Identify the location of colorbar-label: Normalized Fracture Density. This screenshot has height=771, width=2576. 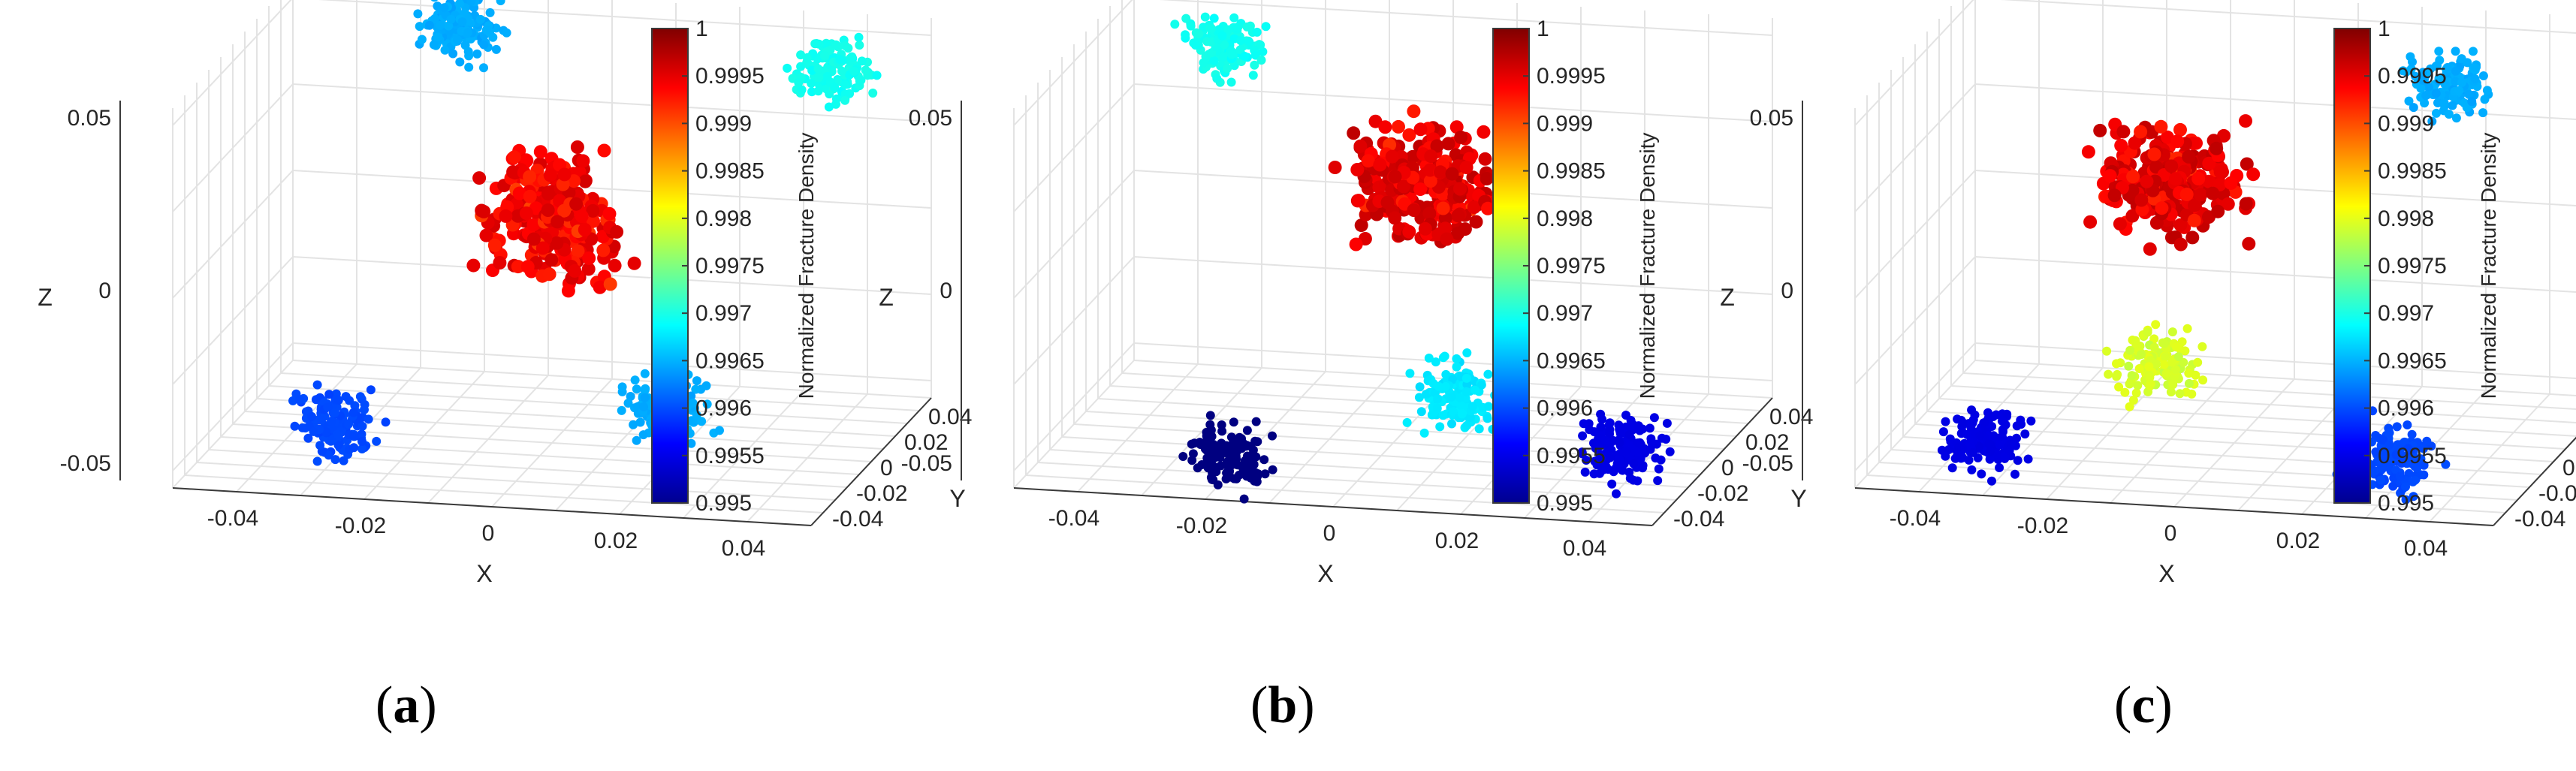
(807, 266).